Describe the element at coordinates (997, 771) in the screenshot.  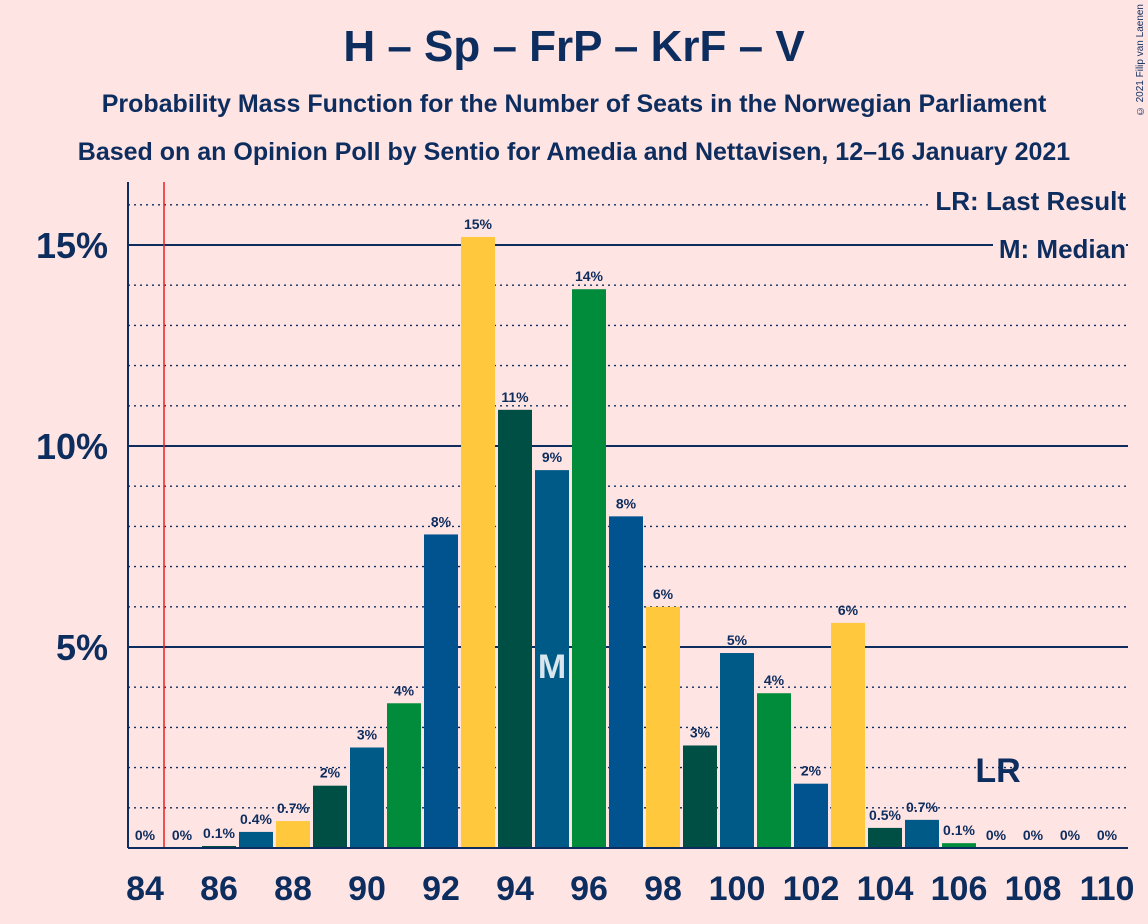
I see `last-result-marker: LR` at that location.